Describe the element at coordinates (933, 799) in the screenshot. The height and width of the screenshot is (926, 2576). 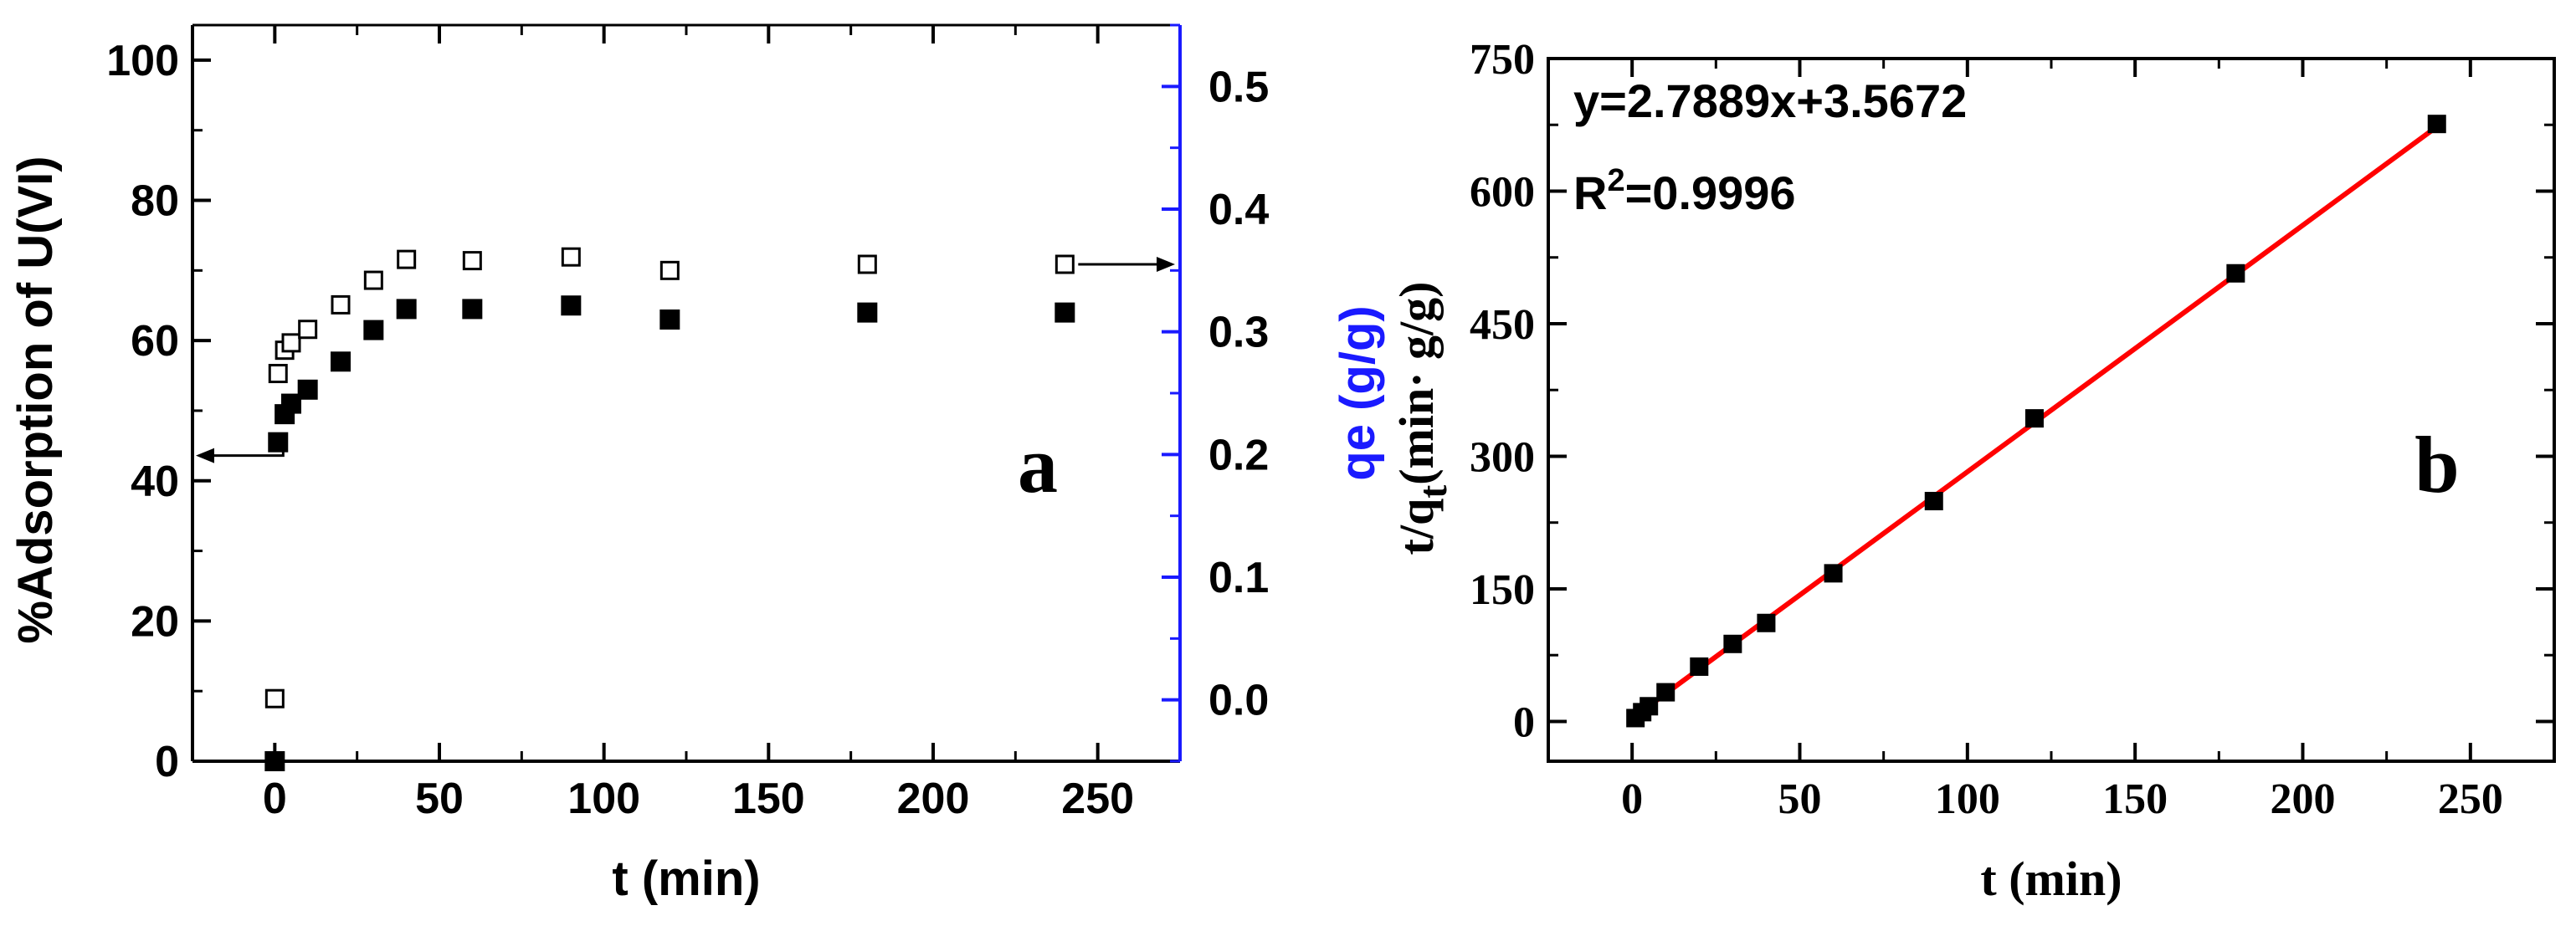
I see `panel-a-x-tick-label: 200` at that location.